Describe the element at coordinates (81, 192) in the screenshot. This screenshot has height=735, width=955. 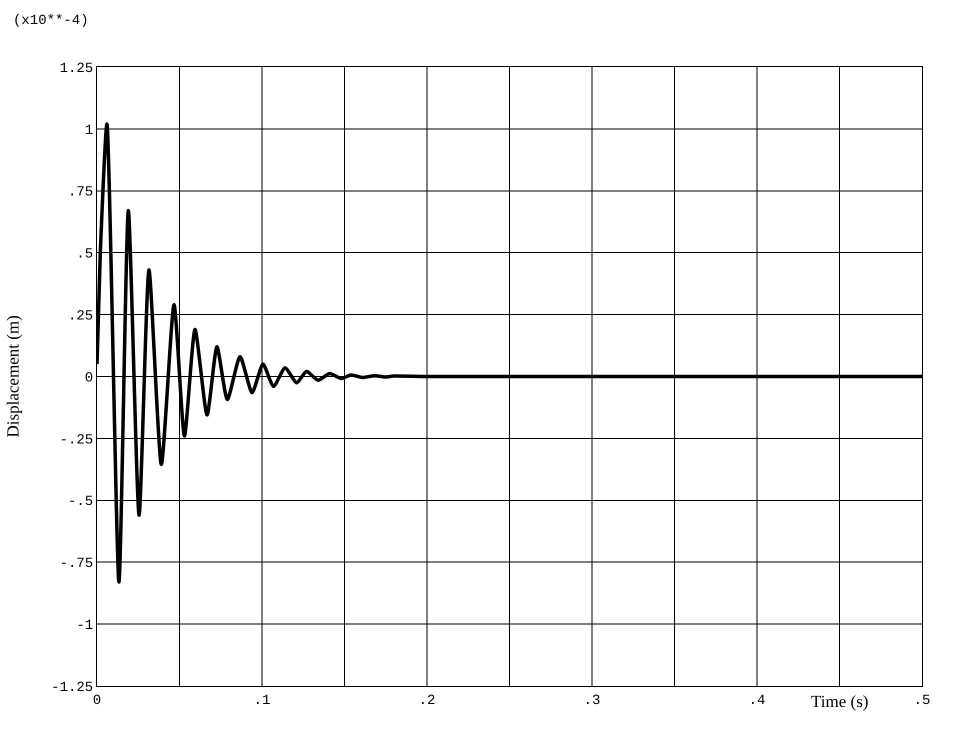
I see `y-tick-label: .75` at that location.